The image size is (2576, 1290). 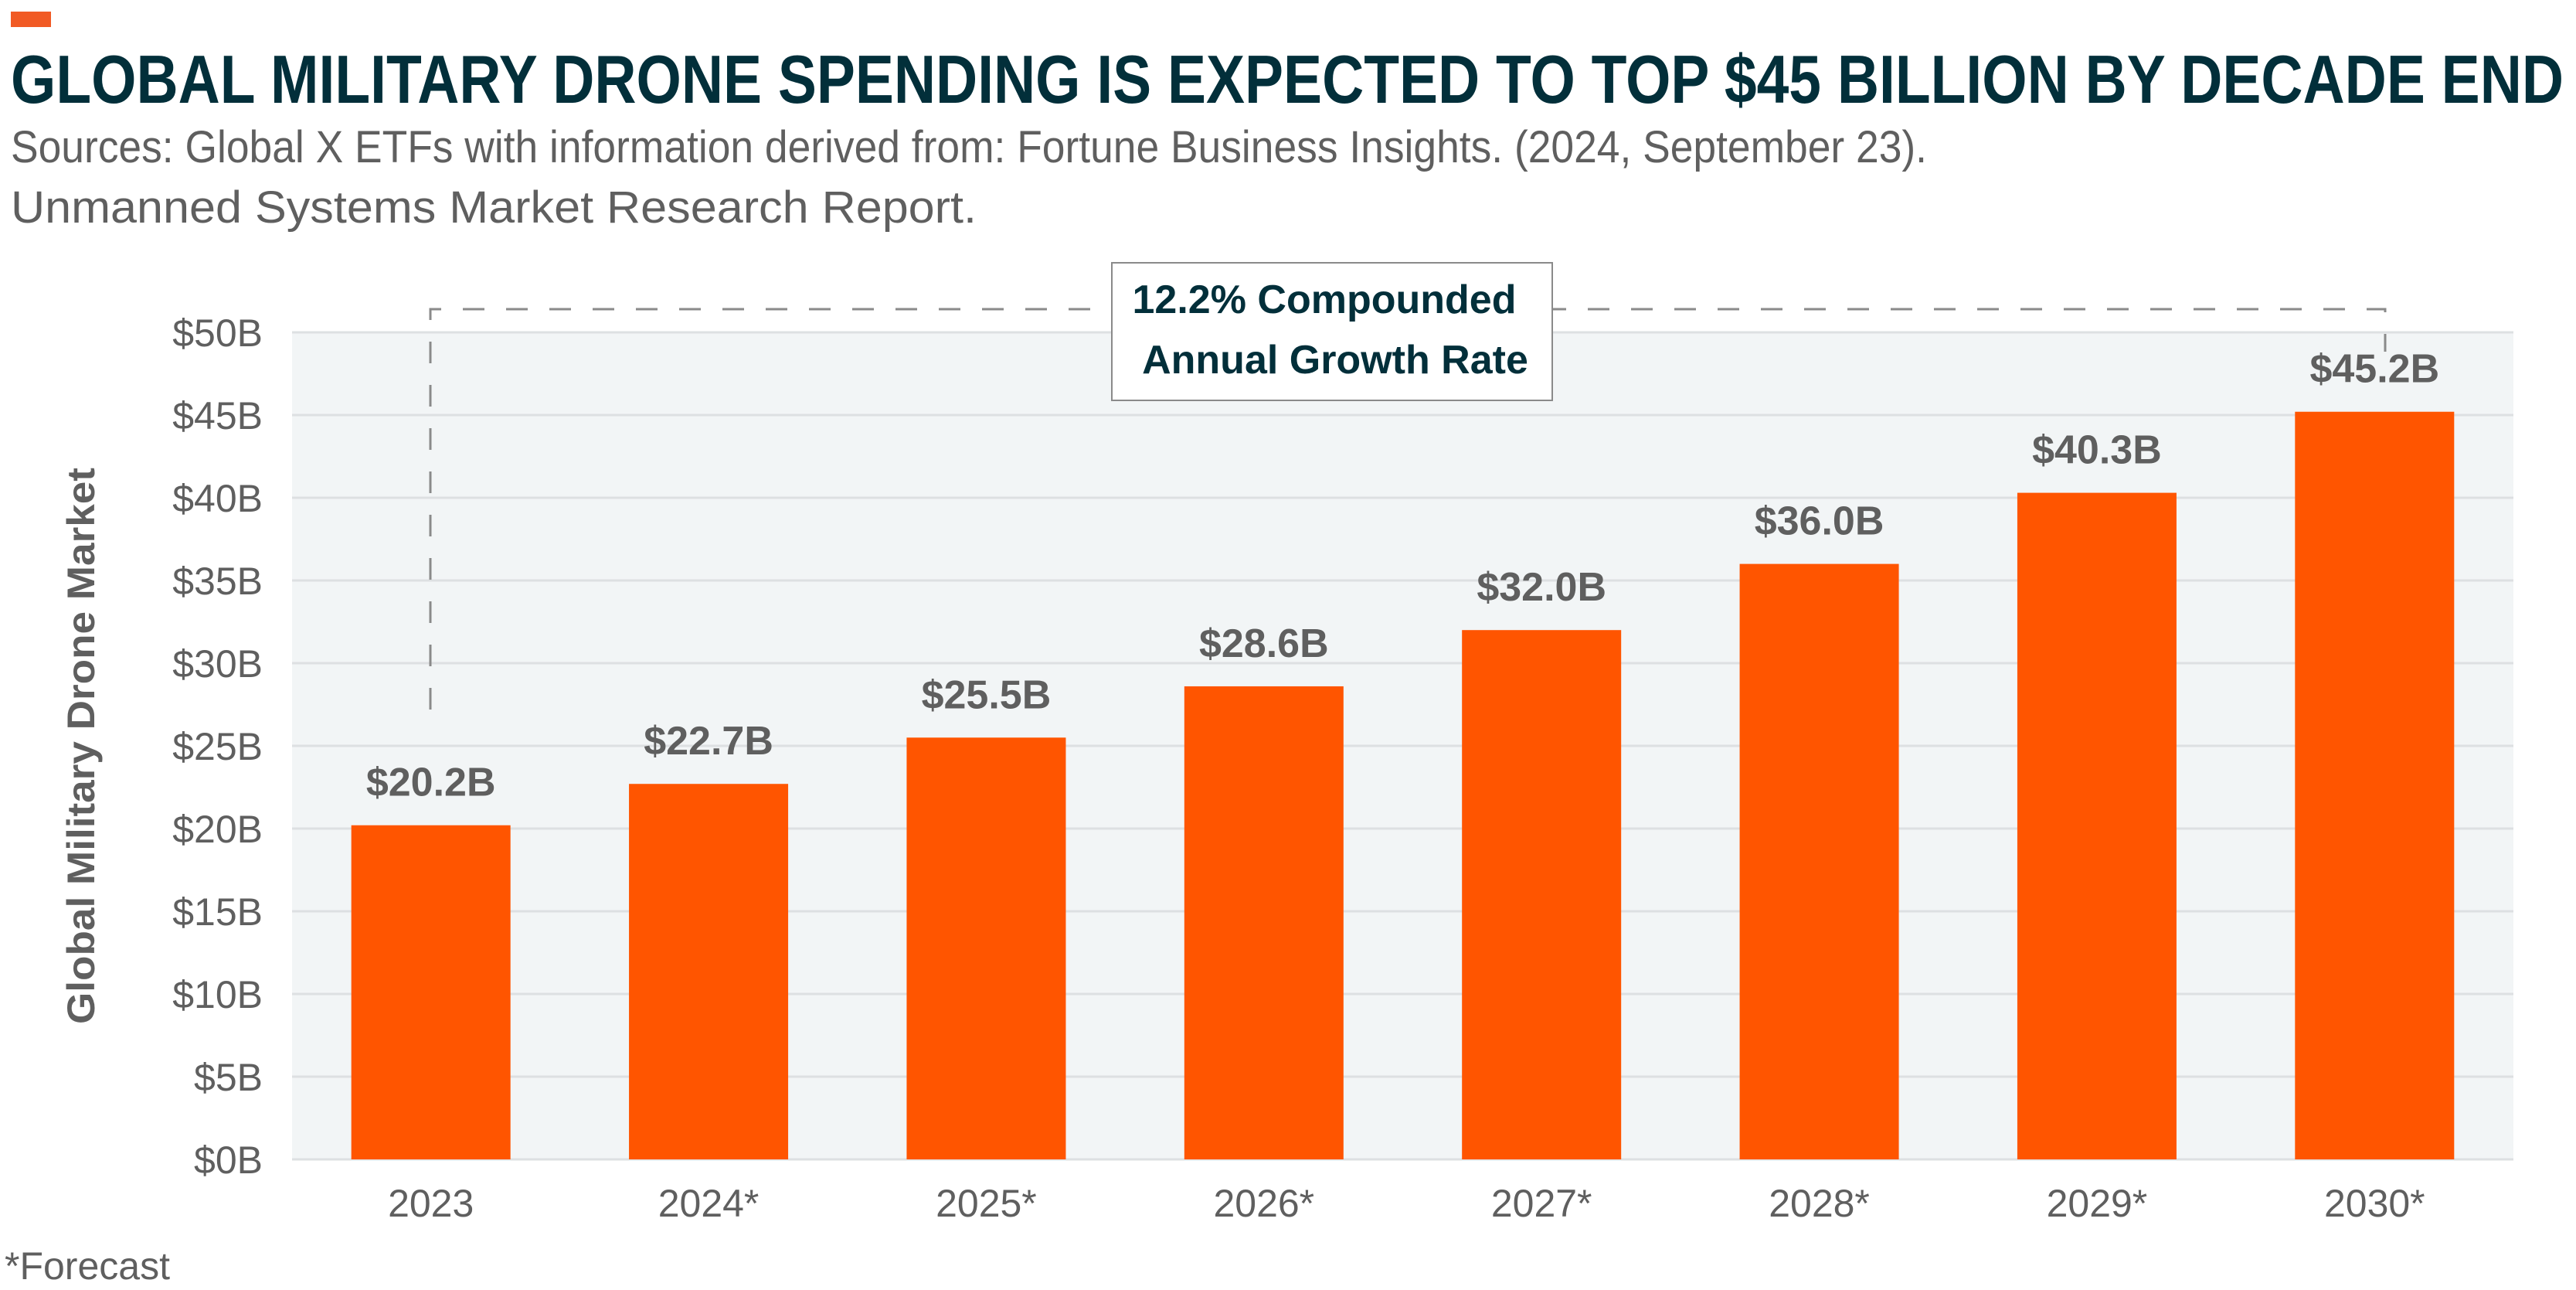 I want to click on y-axis-label: Global Military Drone Market, so click(x=81, y=746).